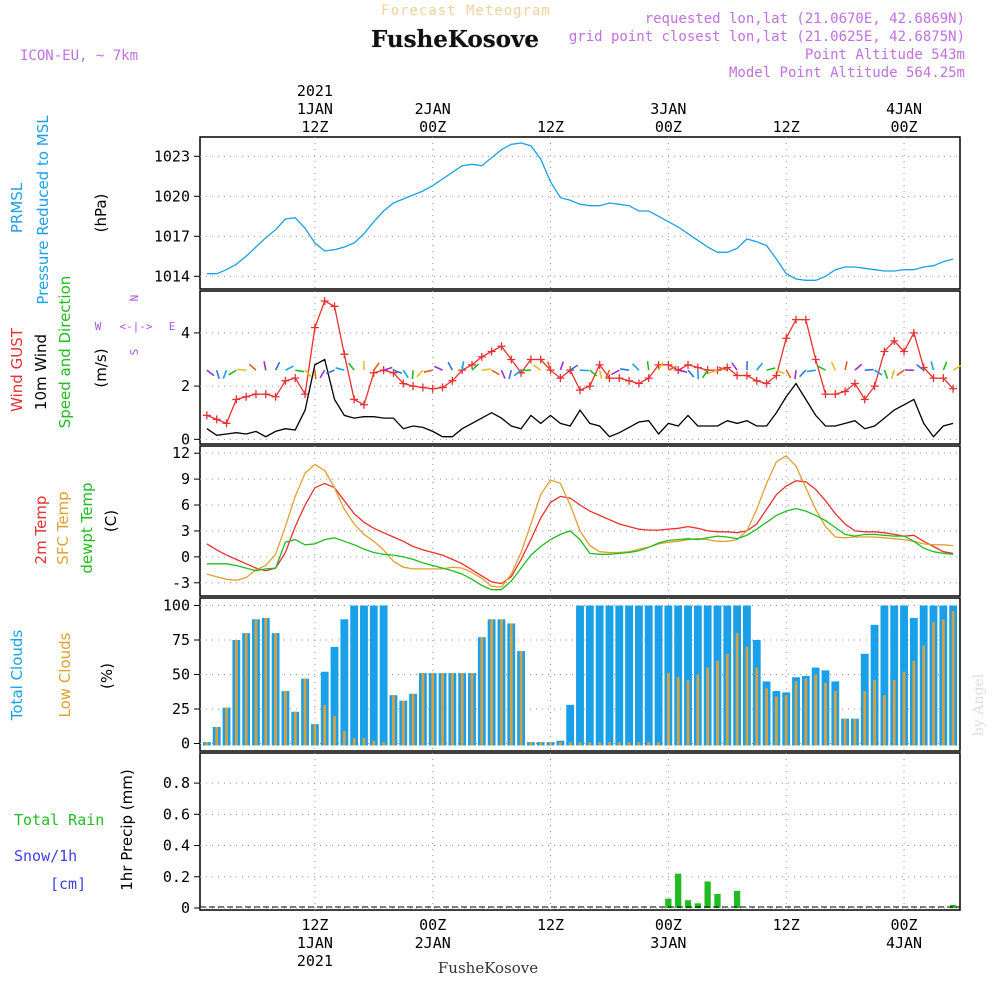 Image resolution: width=1000 pixels, height=1000 pixels. I want to click on y-tick-label: 0.2, so click(176, 877).